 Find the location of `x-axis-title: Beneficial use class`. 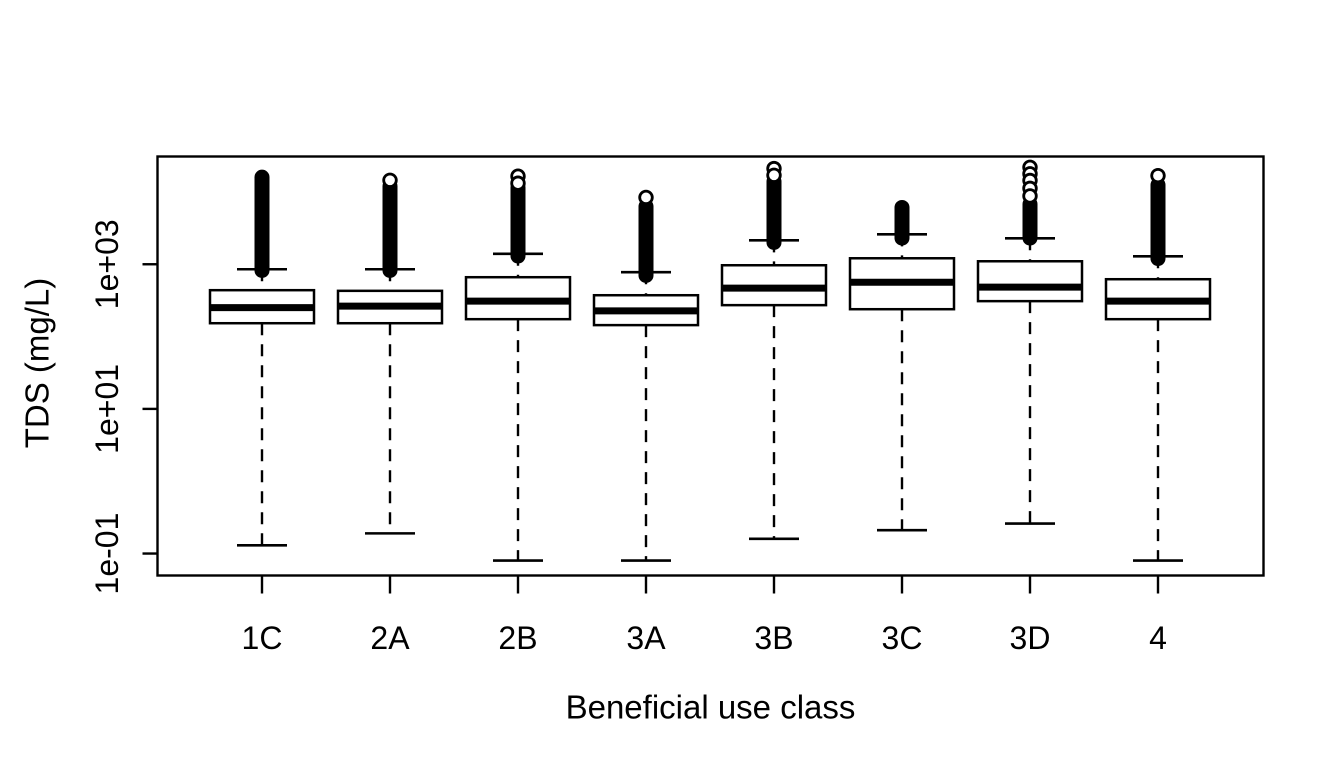

x-axis-title: Beneficial use class is located at coordinates (711, 707).